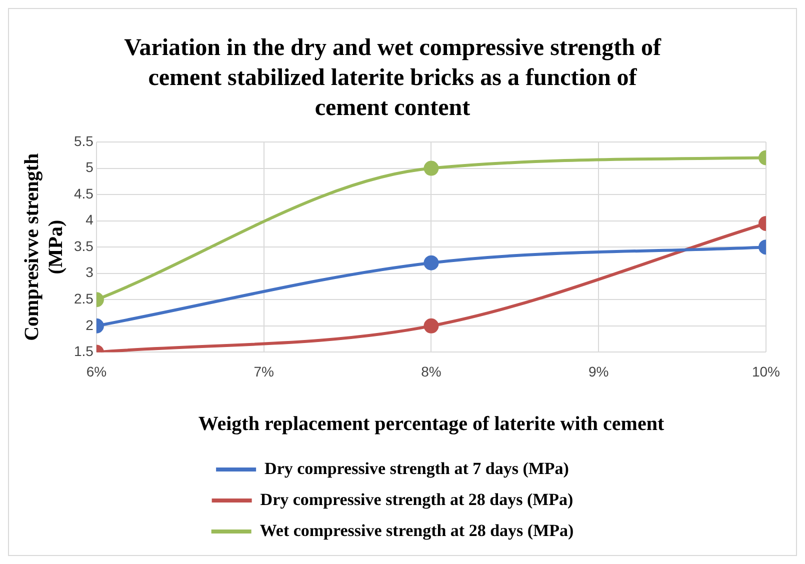  What do you see at coordinates (417, 499) in the screenshot?
I see `legend-label: Dry compressive strength at 28 days (MPa)` at bounding box center [417, 499].